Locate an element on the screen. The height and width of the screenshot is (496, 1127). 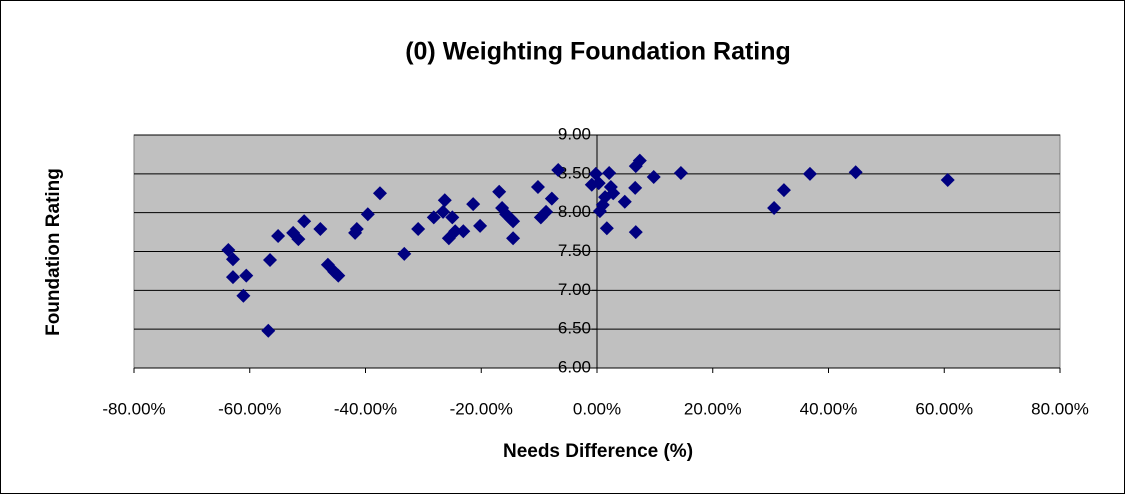
x-tick-label: -80.00% is located at coordinates (133, 408).